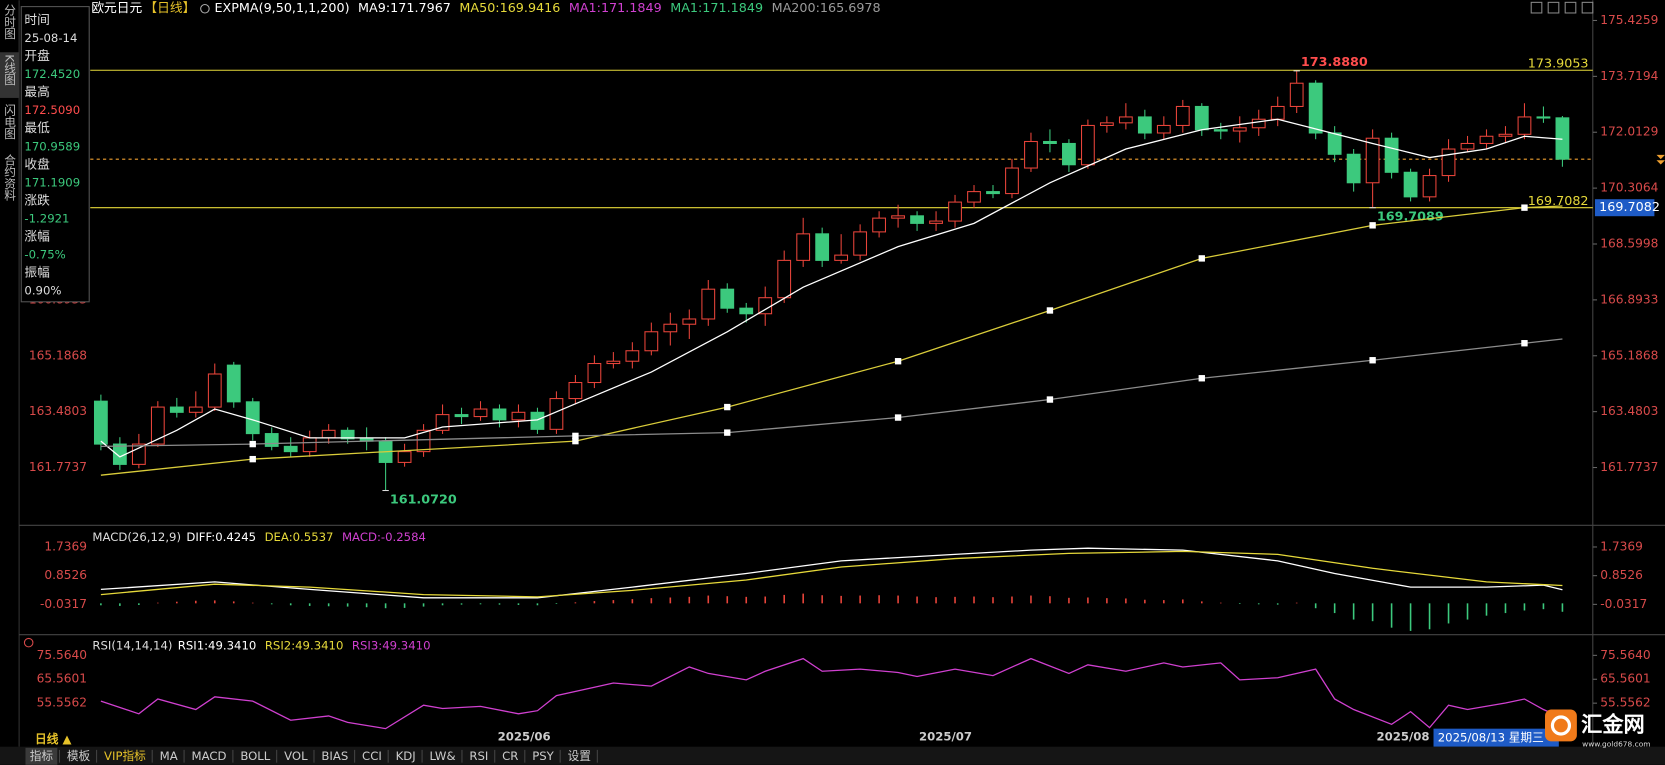 Image resolution: width=1665 pixels, height=765 pixels. Describe the element at coordinates (36, 92) in the screenshot. I see `info-label: 最高` at that location.